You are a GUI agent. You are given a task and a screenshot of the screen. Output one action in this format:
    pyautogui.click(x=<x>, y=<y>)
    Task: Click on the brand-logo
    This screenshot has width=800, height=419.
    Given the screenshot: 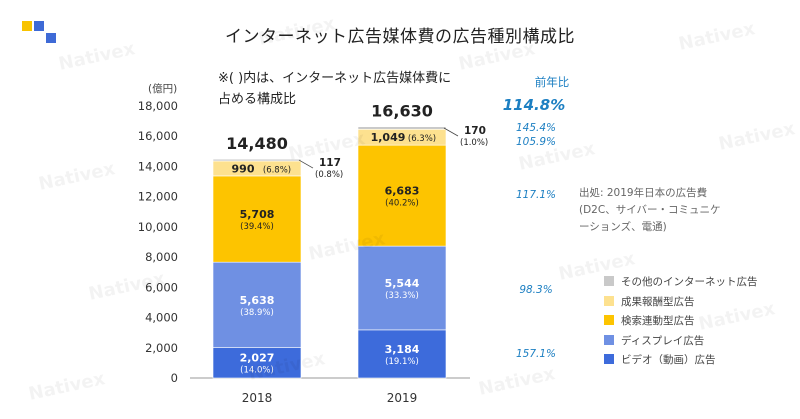 What is the action you would take?
    pyautogui.click(x=39, y=32)
    